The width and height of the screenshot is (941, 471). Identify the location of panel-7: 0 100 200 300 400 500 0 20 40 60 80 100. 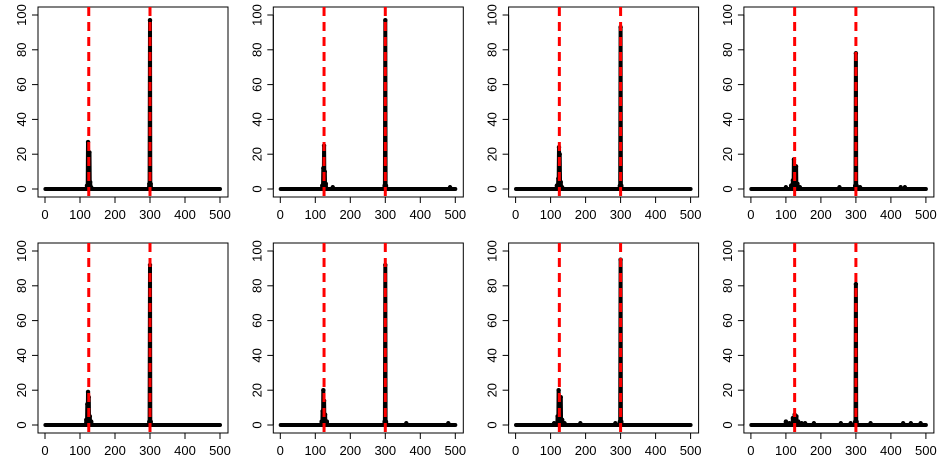
(593, 349).